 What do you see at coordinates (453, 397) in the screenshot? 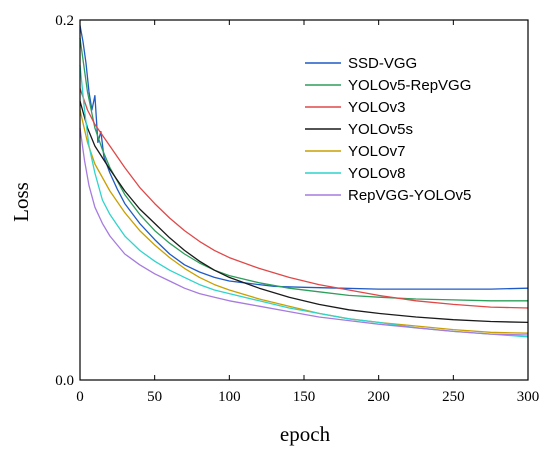
I see `x-tick-label-5: 250` at bounding box center [453, 397].